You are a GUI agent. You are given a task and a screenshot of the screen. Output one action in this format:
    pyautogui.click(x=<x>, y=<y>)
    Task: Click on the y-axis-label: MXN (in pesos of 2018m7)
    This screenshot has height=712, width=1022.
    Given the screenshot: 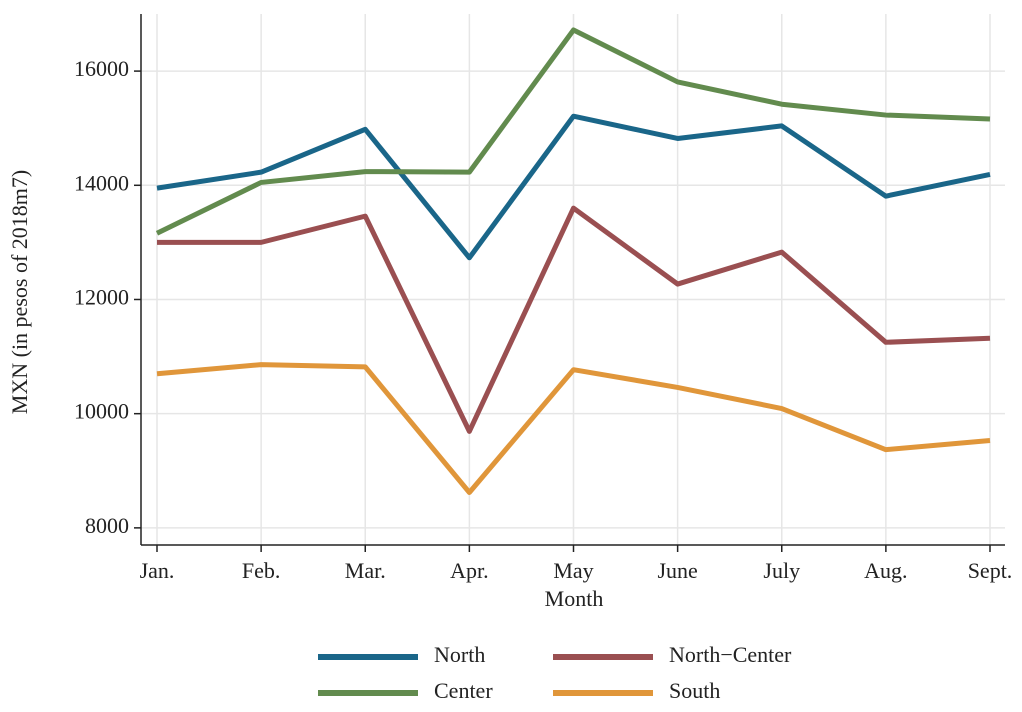 What is the action you would take?
    pyautogui.click(x=19, y=292)
    